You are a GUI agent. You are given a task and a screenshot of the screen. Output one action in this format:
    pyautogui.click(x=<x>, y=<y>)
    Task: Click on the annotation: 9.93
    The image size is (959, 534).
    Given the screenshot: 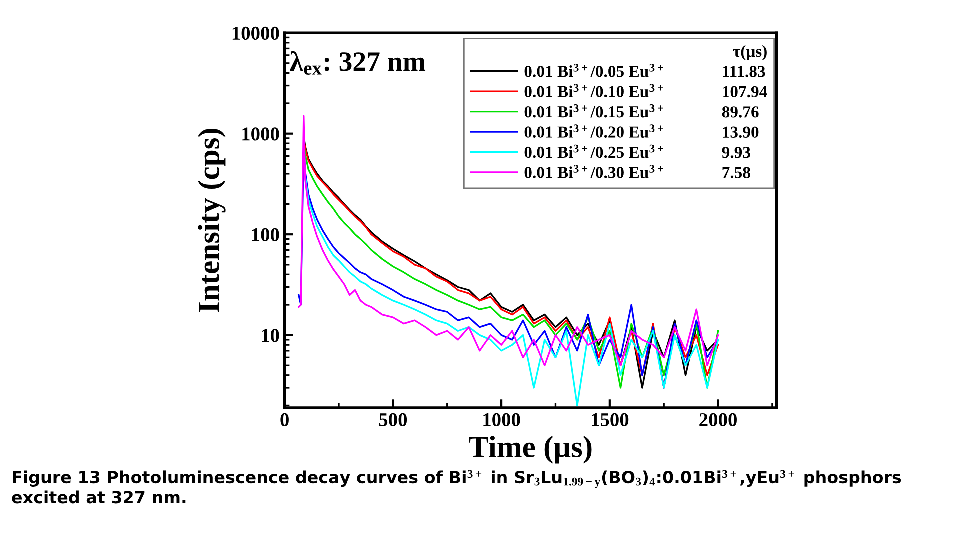 What is the action you would take?
    pyautogui.click(x=736, y=152)
    